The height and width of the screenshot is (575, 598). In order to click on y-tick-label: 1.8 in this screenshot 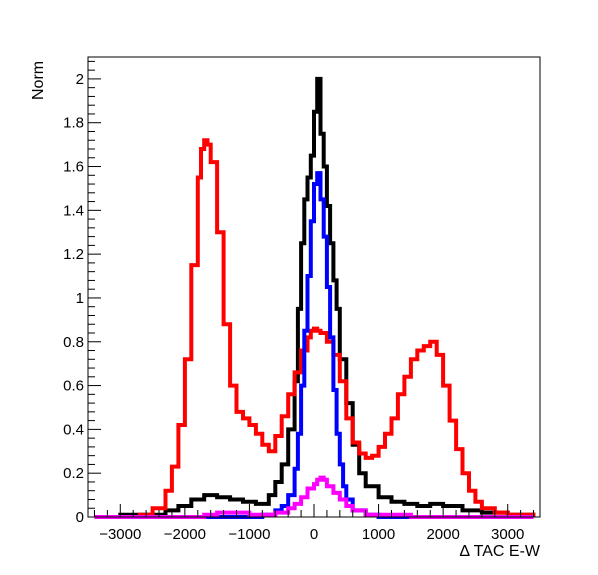, I will do `click(73, 123)`.